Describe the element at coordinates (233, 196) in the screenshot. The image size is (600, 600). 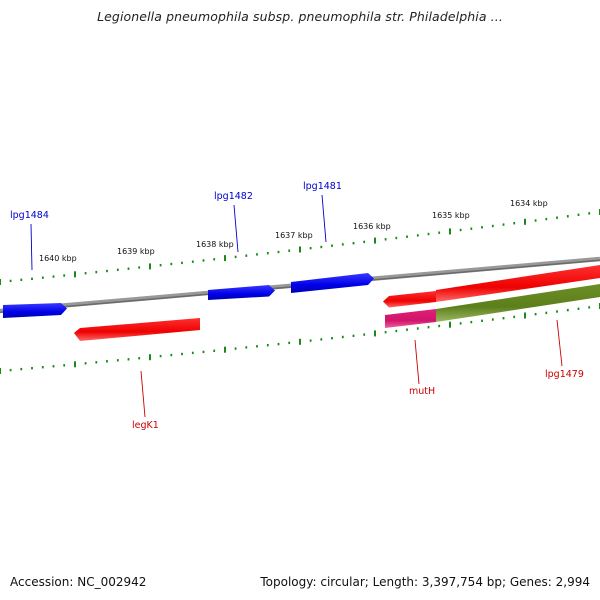
I see `gene-label-lpg1482: lpg1482` at that location.